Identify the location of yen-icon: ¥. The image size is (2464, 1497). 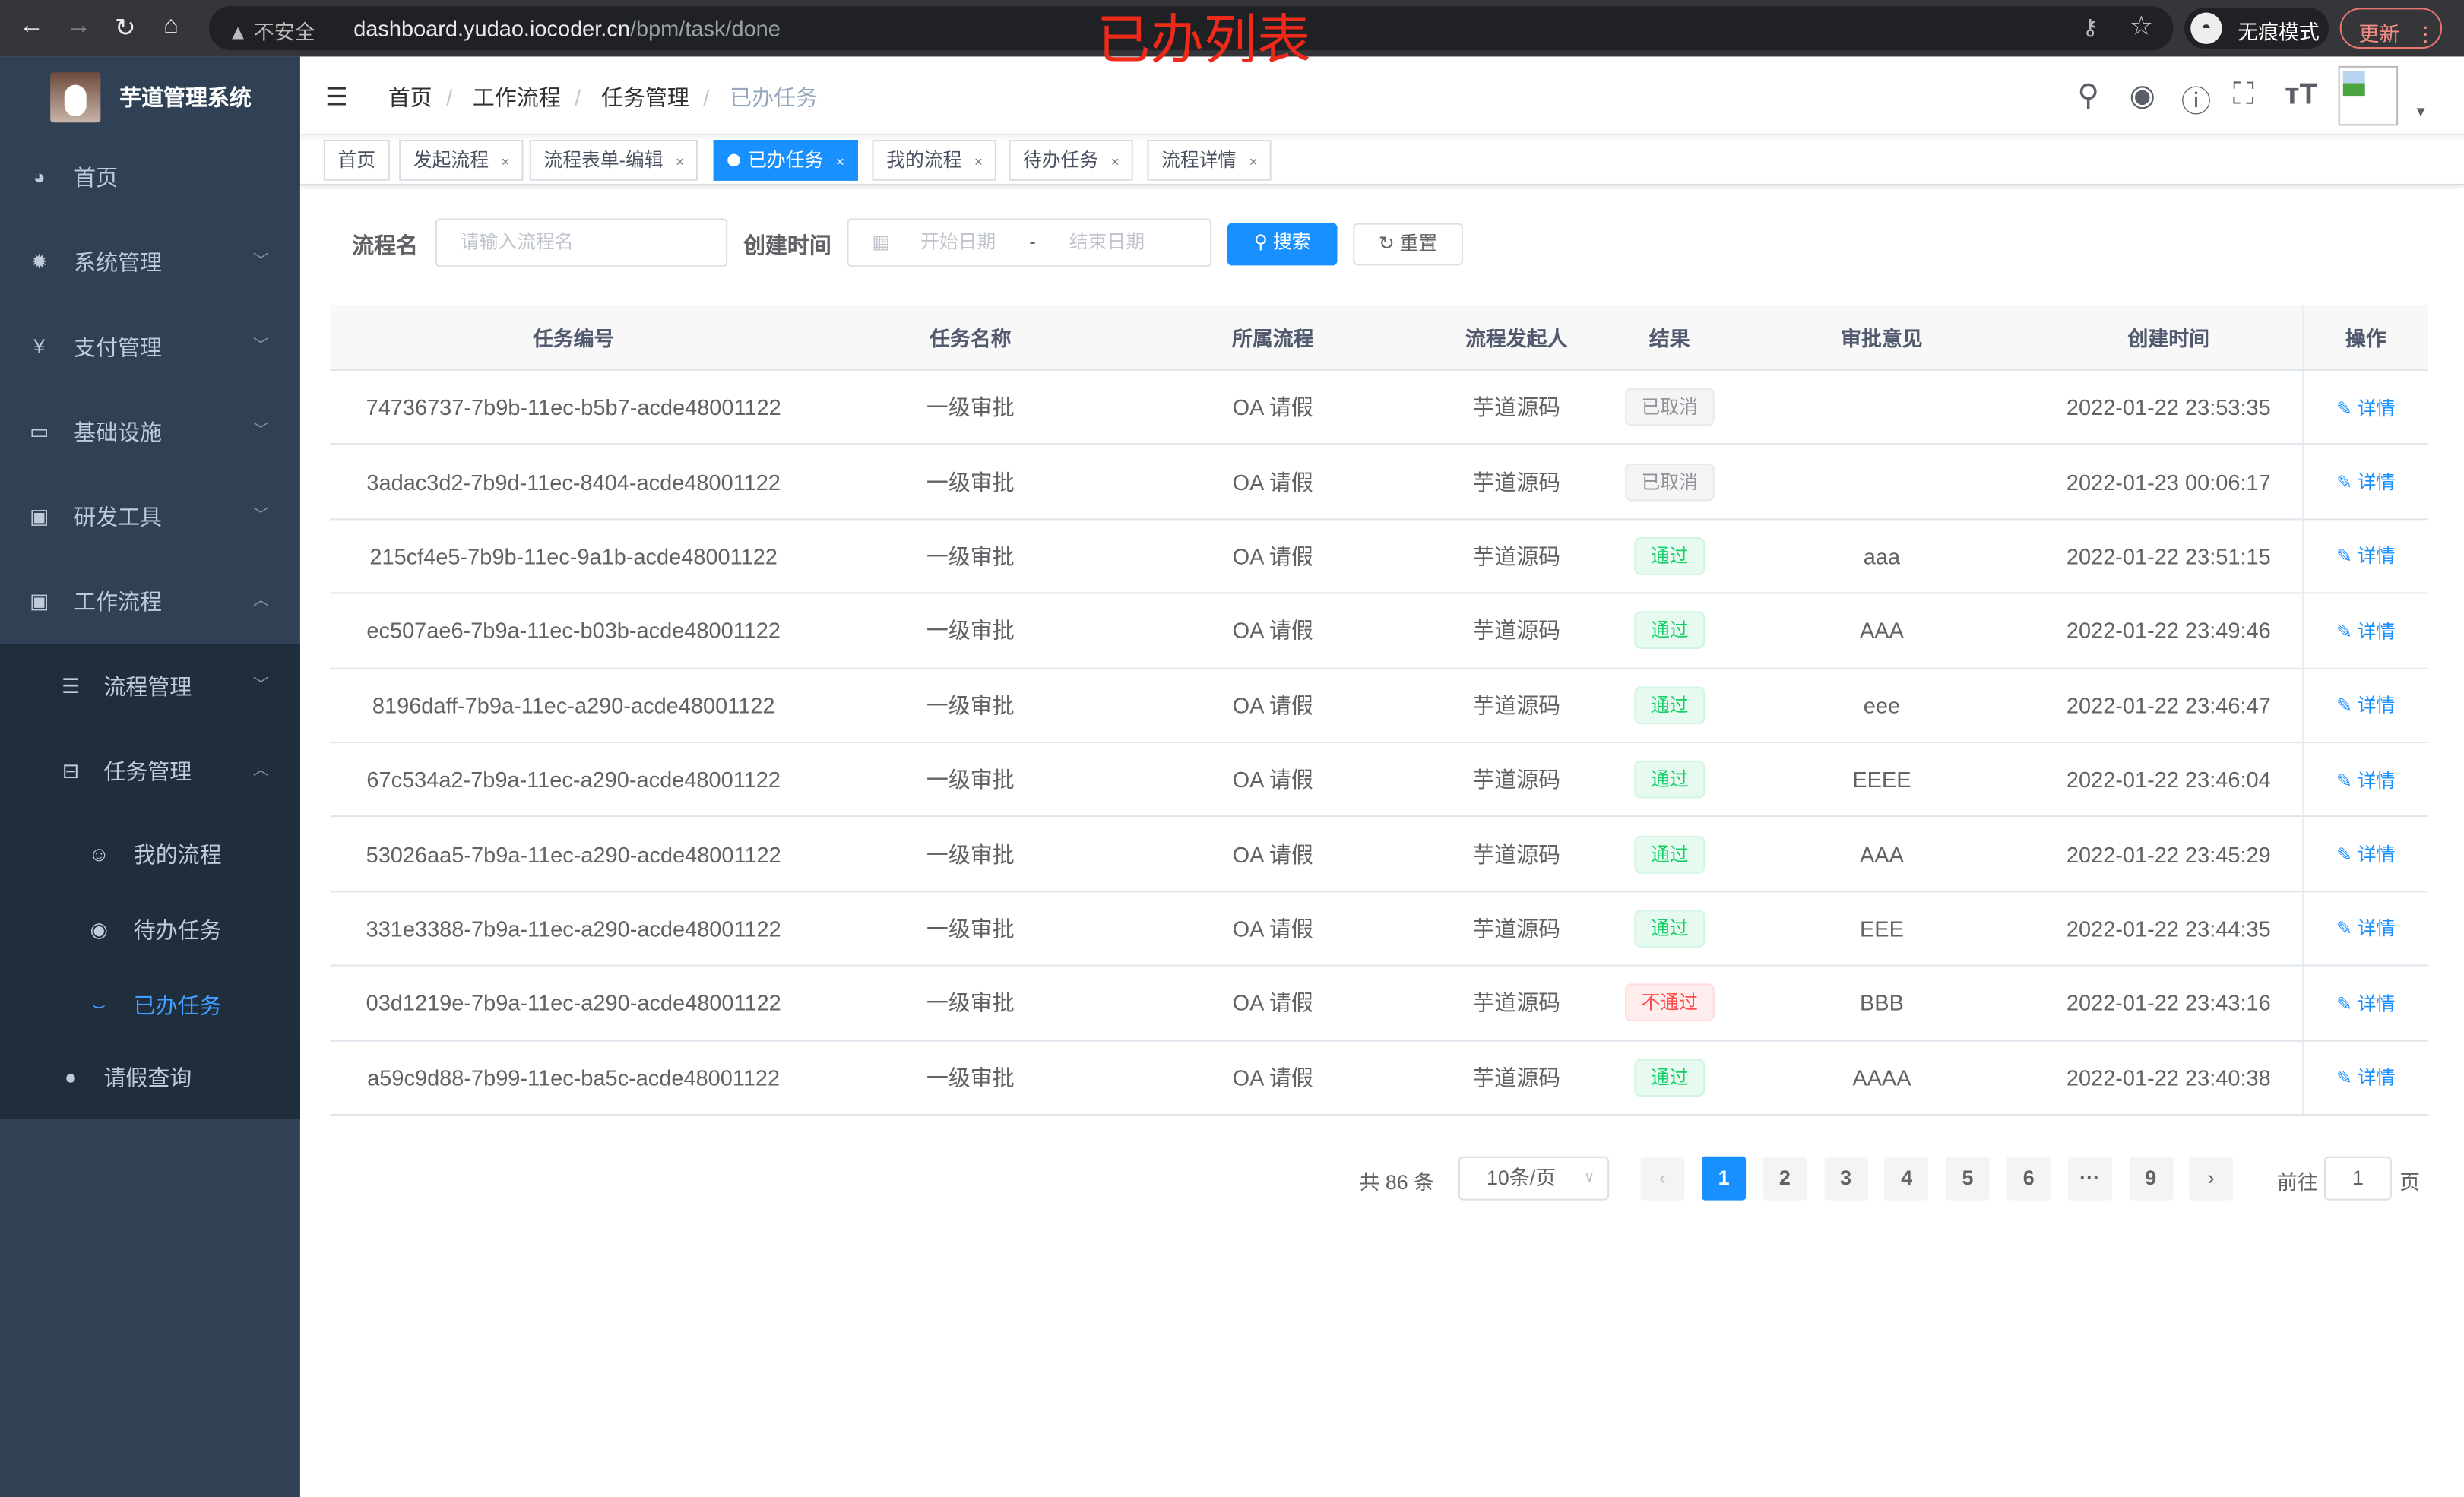
(39, 346).